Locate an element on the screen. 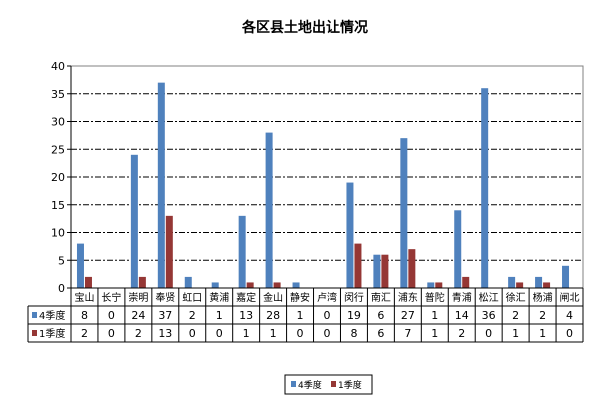  data-label: 4 is located at coordinates (569, 315).